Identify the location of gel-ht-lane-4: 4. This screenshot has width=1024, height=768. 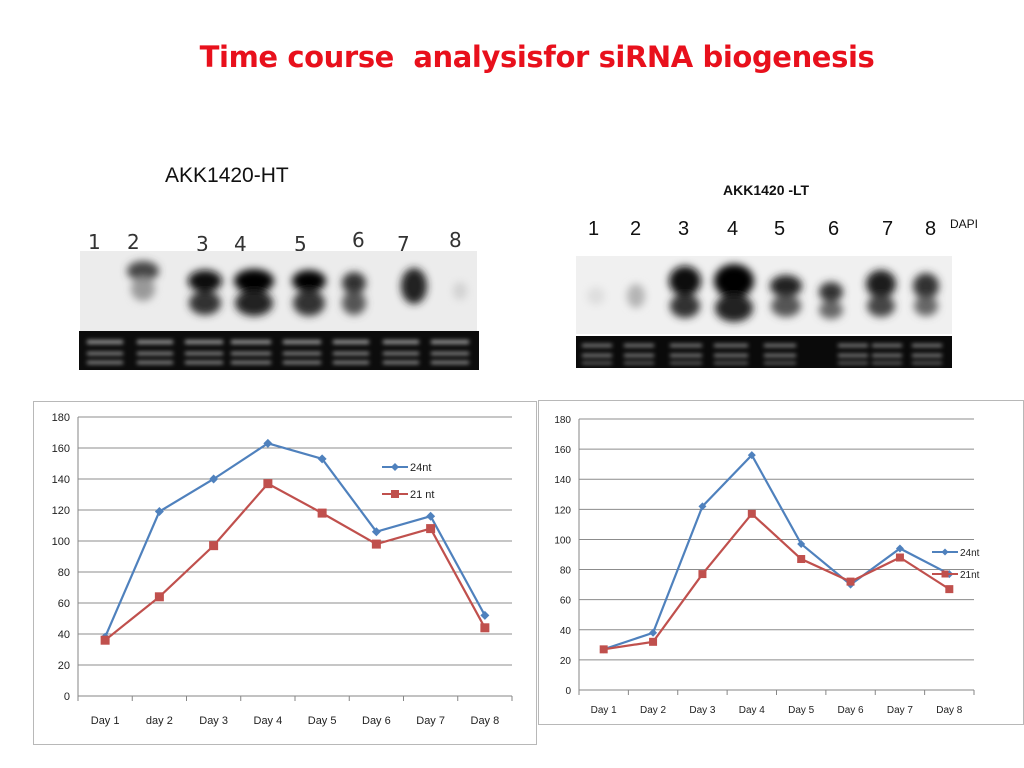
(240, 244).